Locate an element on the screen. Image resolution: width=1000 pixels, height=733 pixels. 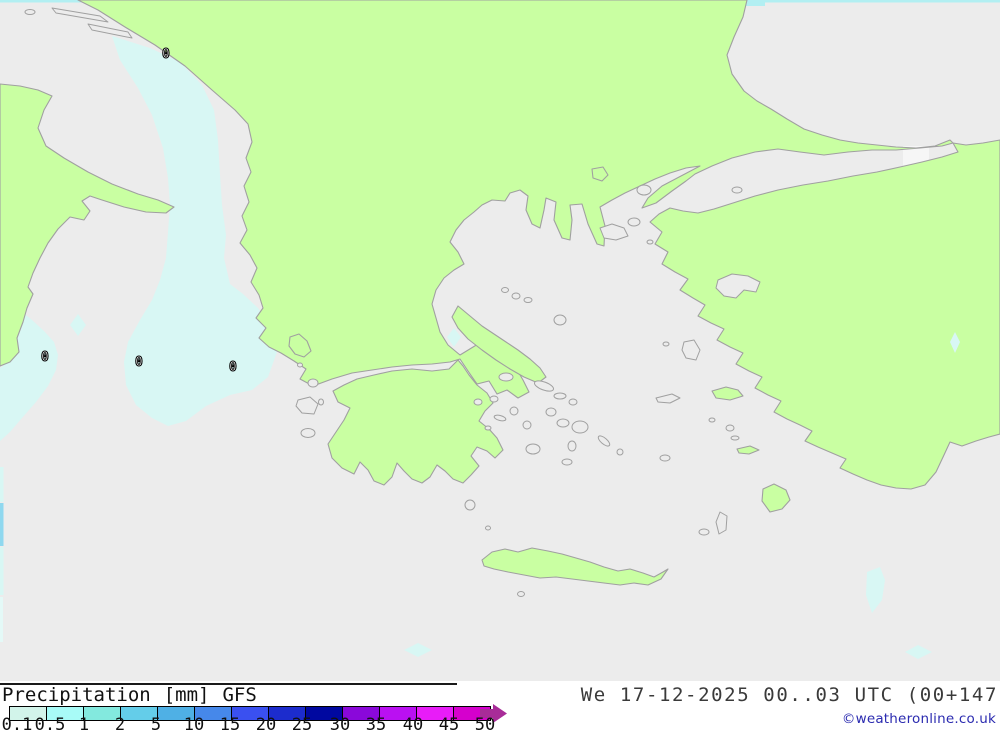
colorbar-tick-label: 35 is located at coordinates (376, 724).